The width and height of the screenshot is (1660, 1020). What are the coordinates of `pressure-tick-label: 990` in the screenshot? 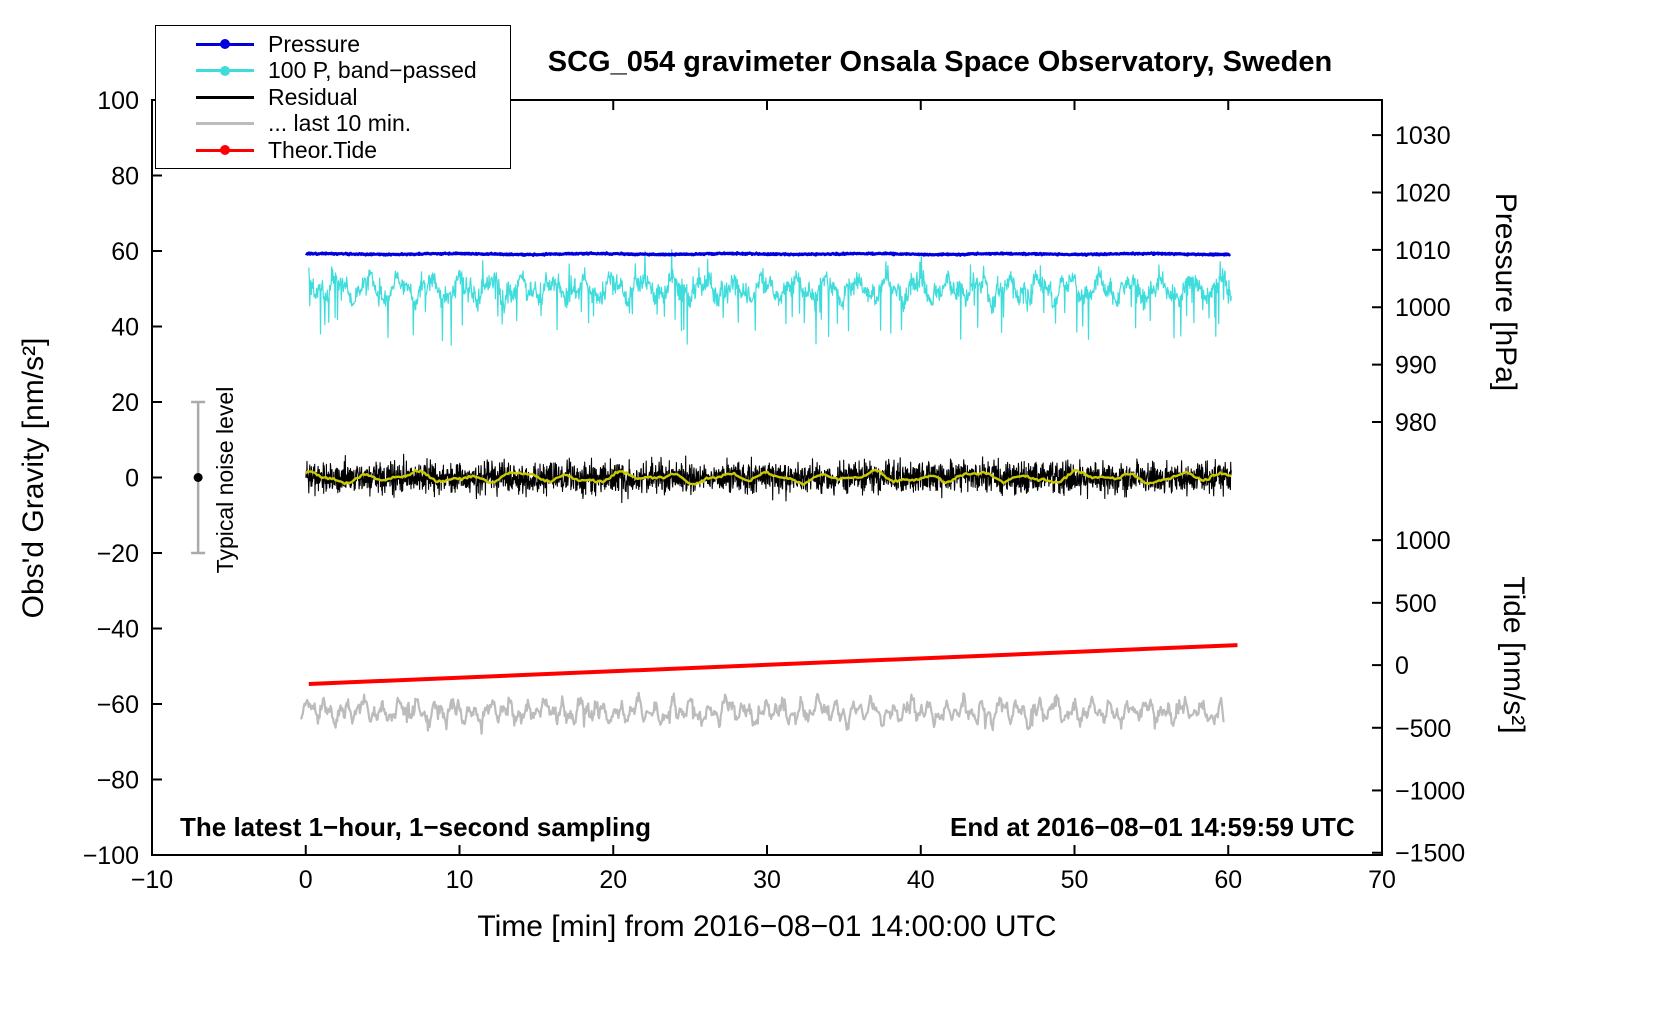 It's located at (1416, 366).